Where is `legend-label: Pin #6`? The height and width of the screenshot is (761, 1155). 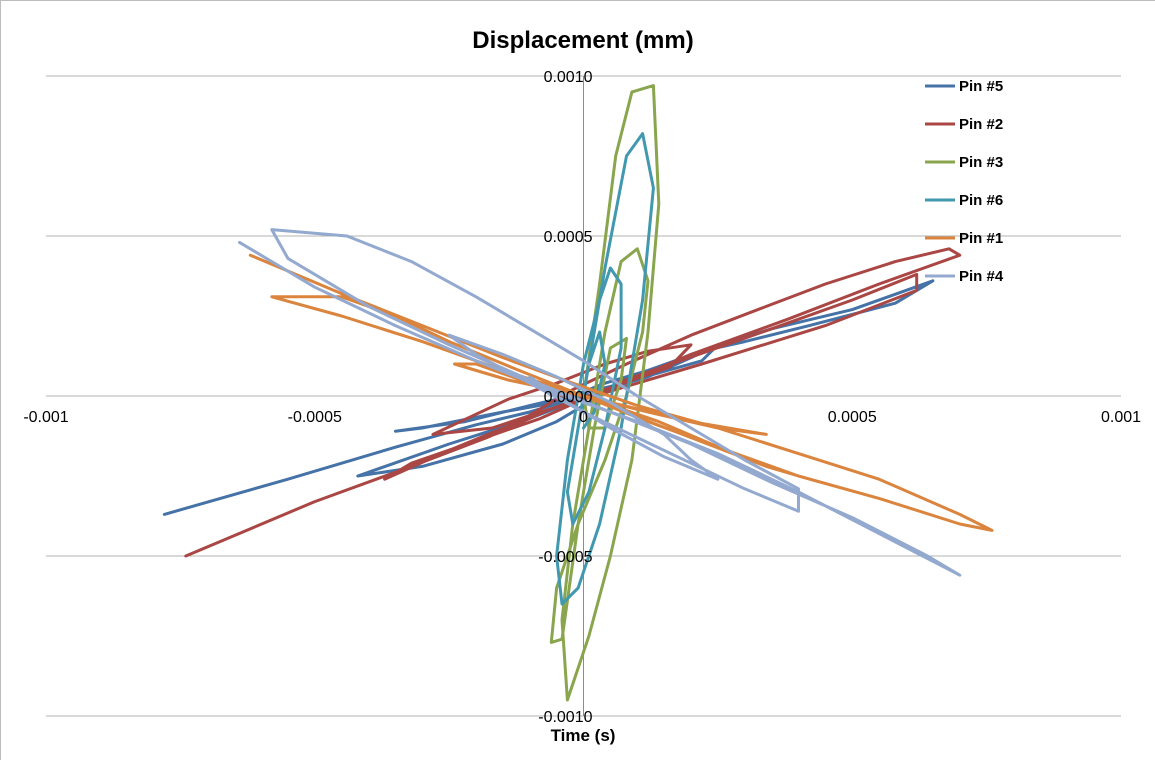
legend-label: Pin #6 is located at coordinates (981, 200).